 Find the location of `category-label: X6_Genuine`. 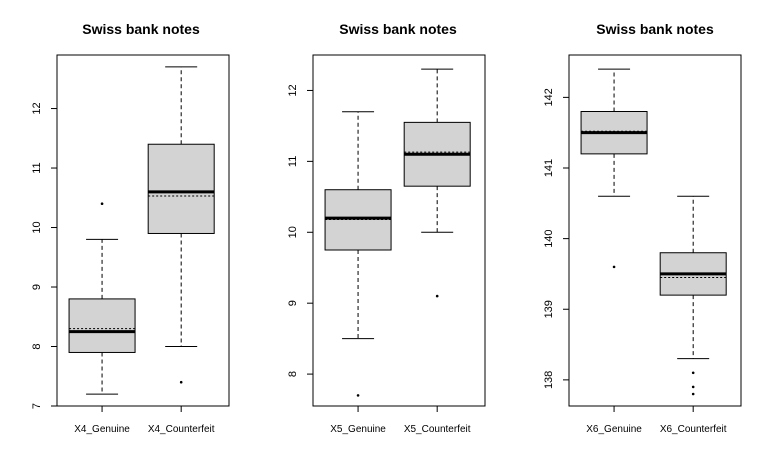

category-label: X6_Genuine is located at coordinates (614, 429).